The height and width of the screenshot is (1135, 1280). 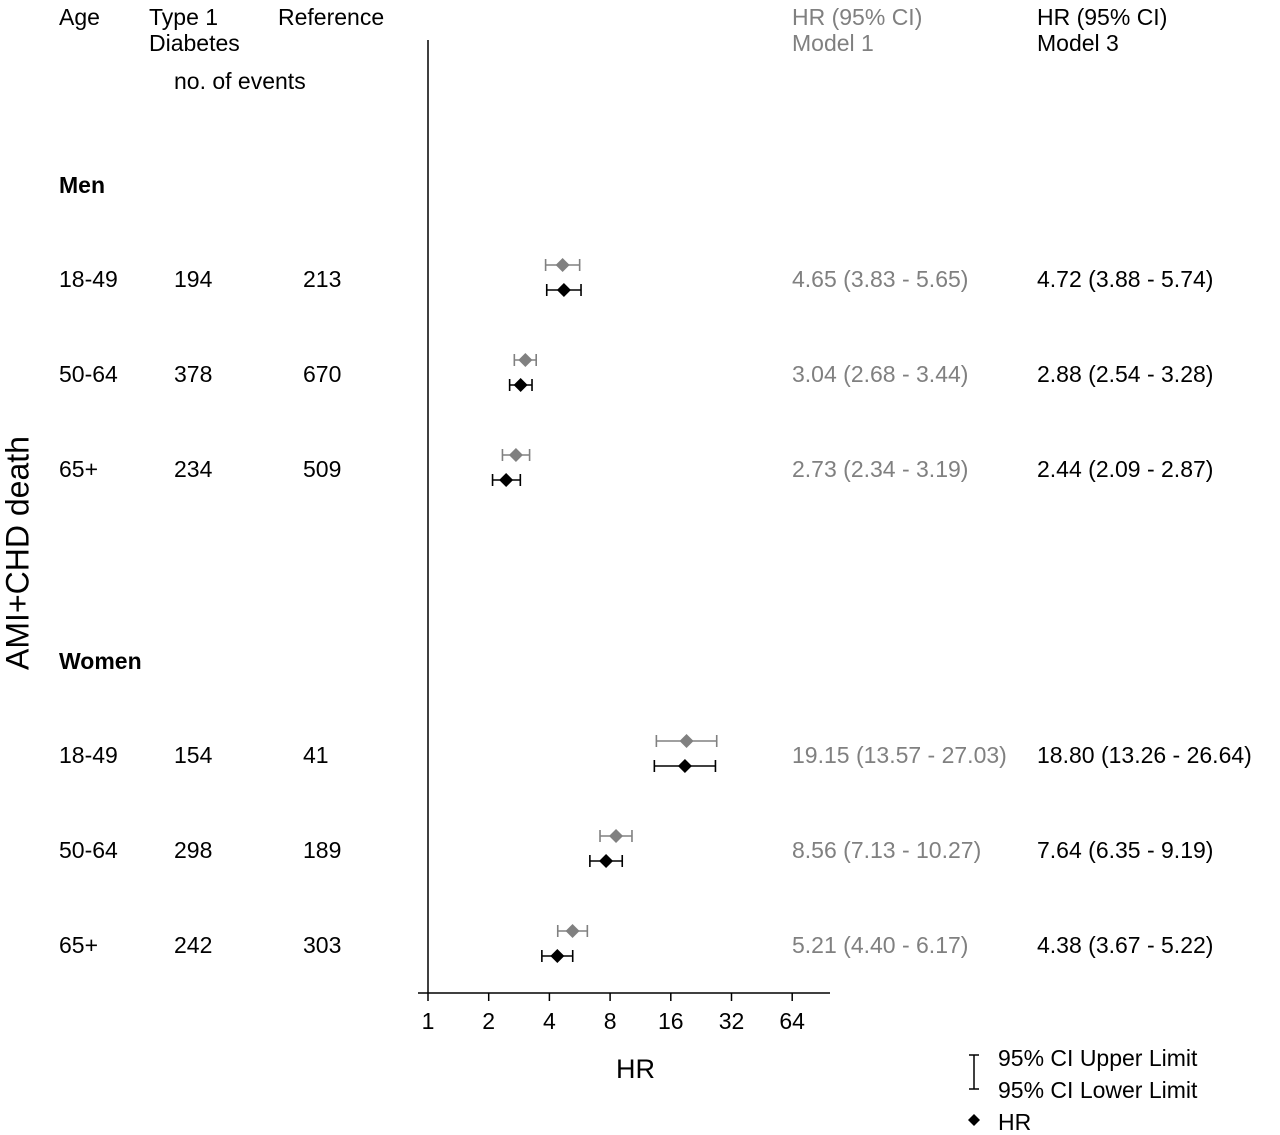 I want to click on row-model1: 8.56 (7.13 - 10.27), so click(x=887, y=850).